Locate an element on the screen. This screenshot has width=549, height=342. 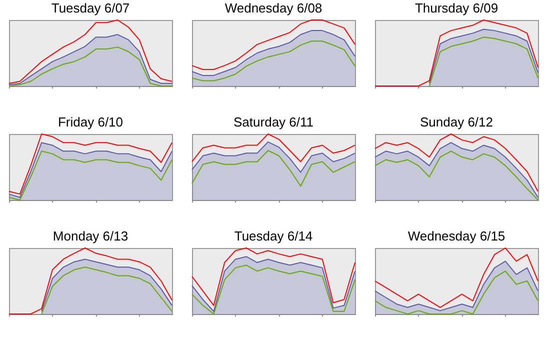
chart-title: Tuesday 6/14 is located at coordinates (273, 236).